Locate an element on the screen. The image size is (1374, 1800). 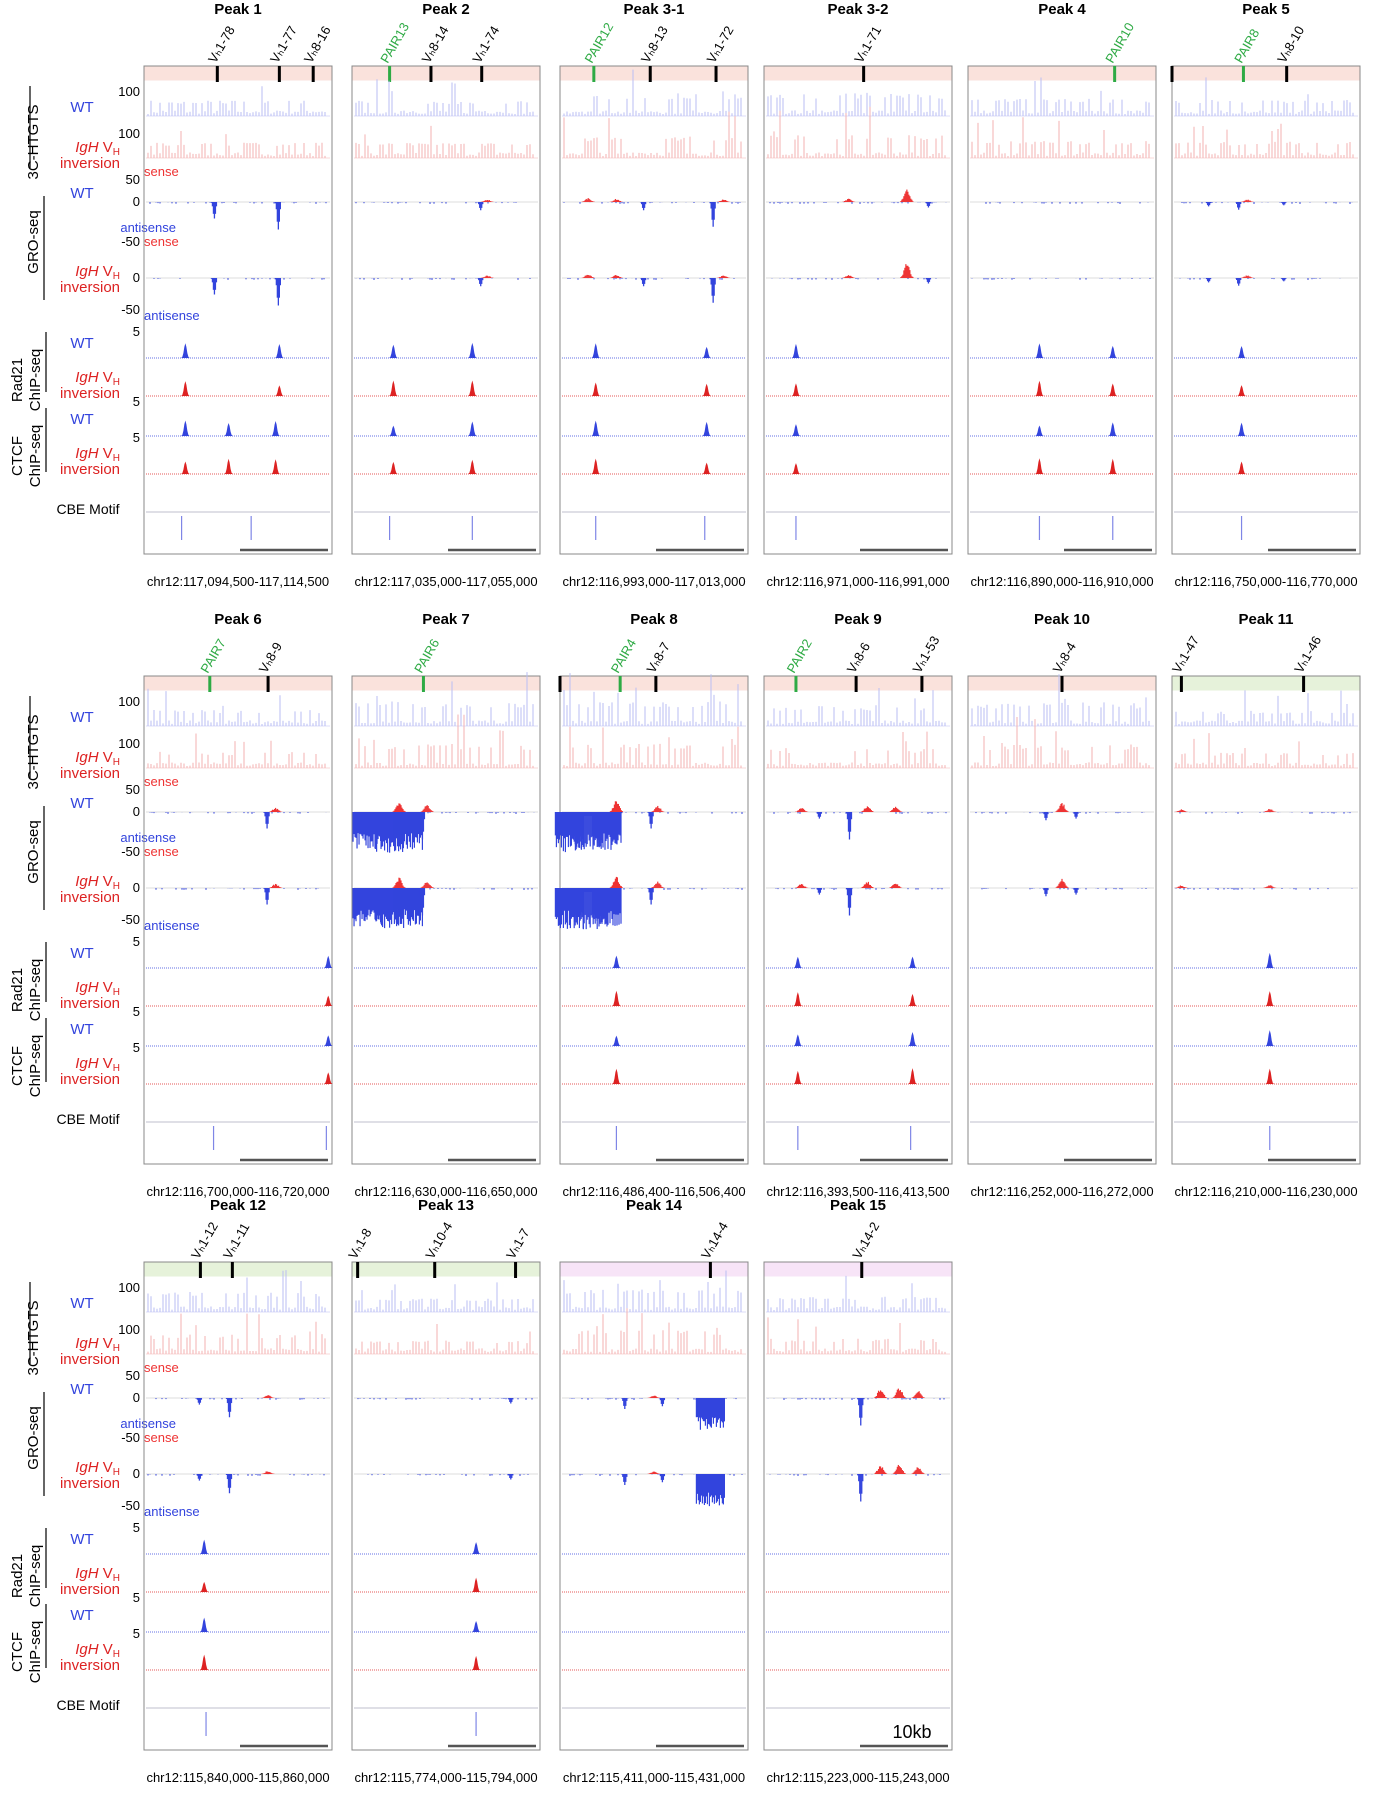
panel-title: Peak 11 is located at coordinates (1265, 619).